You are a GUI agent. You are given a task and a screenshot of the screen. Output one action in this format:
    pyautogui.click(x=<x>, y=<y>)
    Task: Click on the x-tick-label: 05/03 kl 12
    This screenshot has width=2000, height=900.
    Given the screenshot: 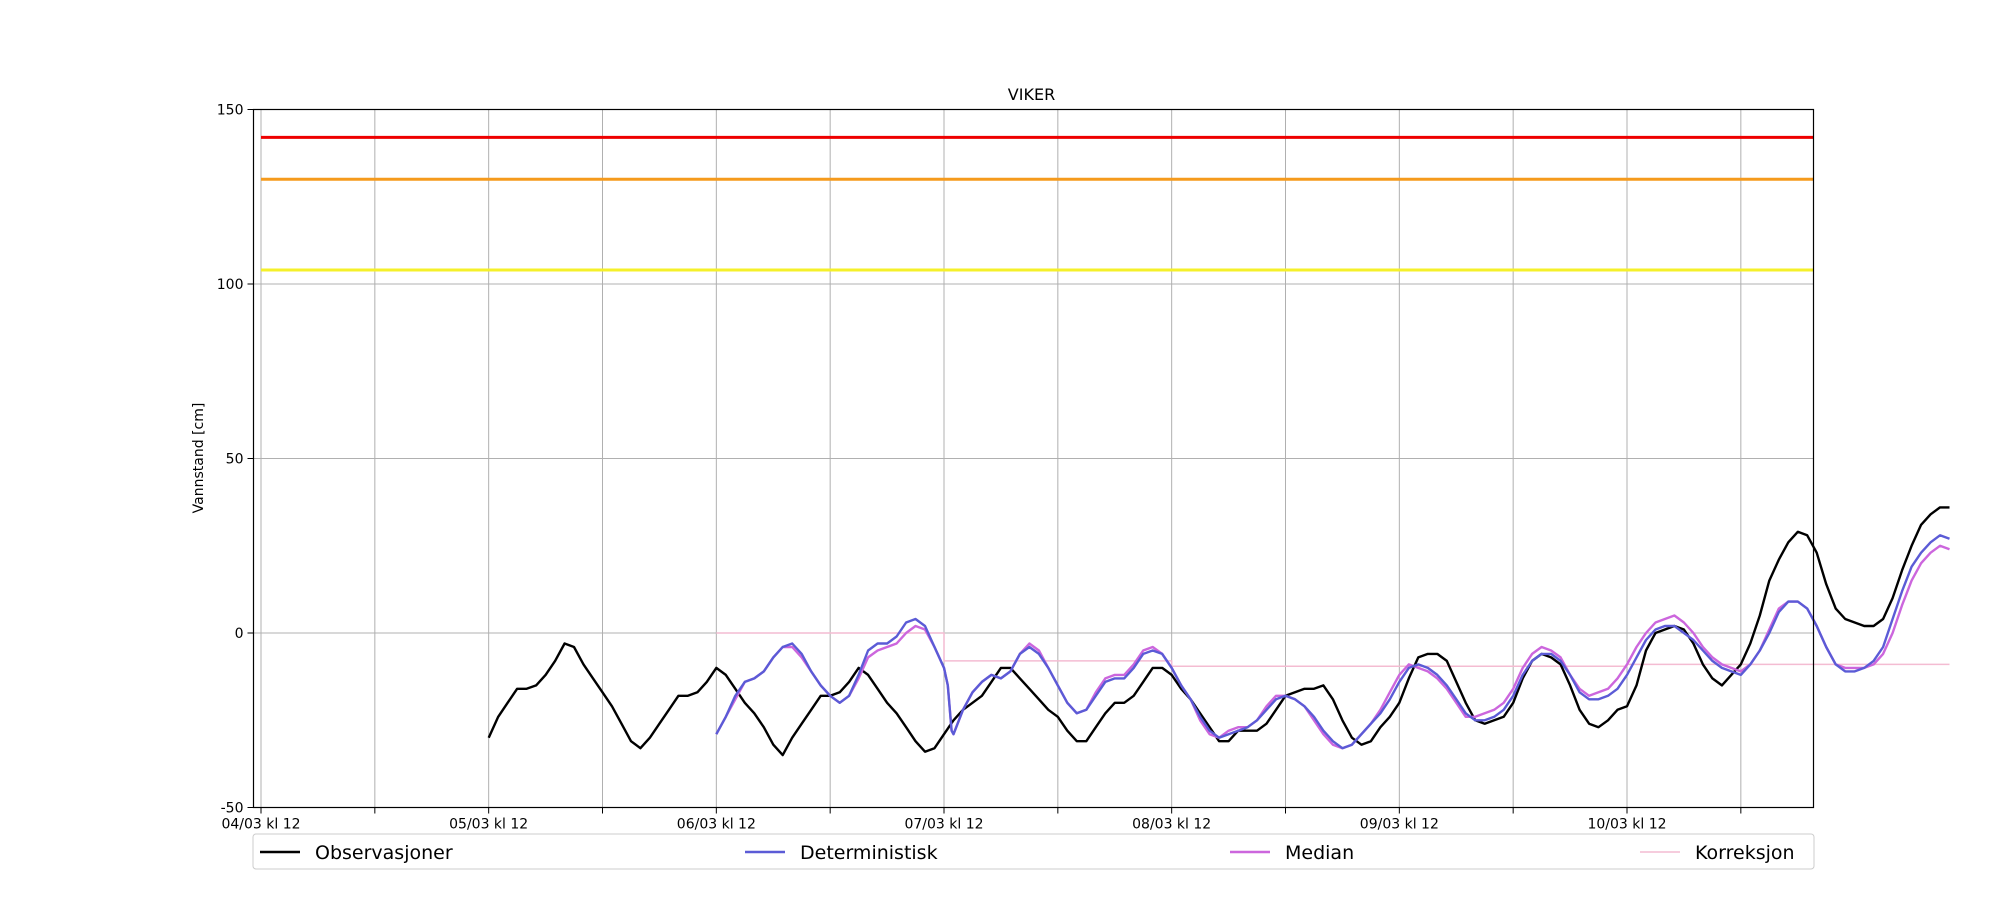 What is the action you would take?
    pyautogui.click(x=488, y=825)
    